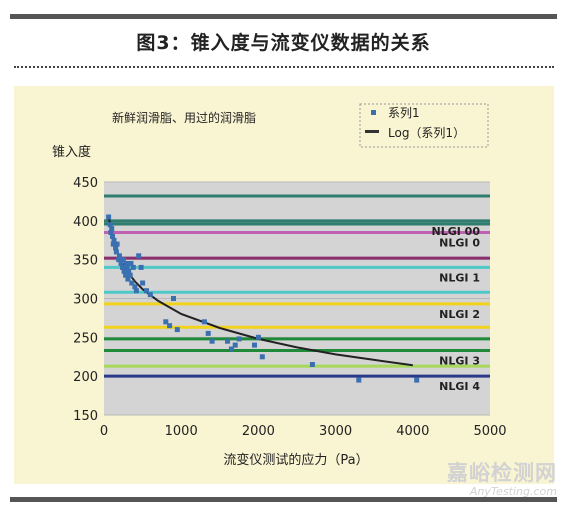  I want to click on y-axis-label: 锥入度, so click(71, 152).